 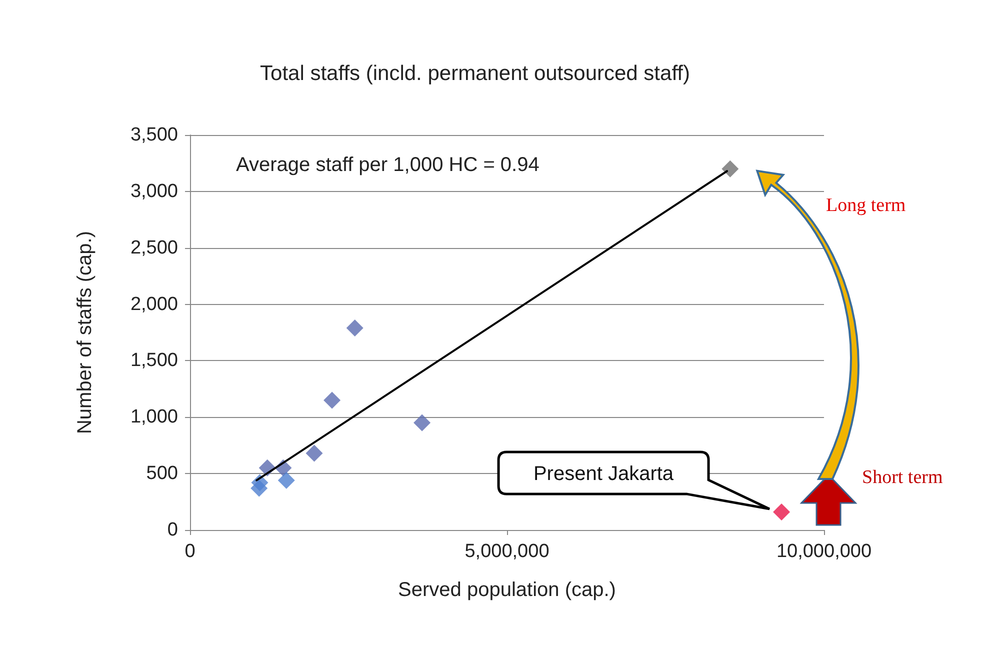 I want to click on y-tick-label: 1,500, so click(x=154, y=361).